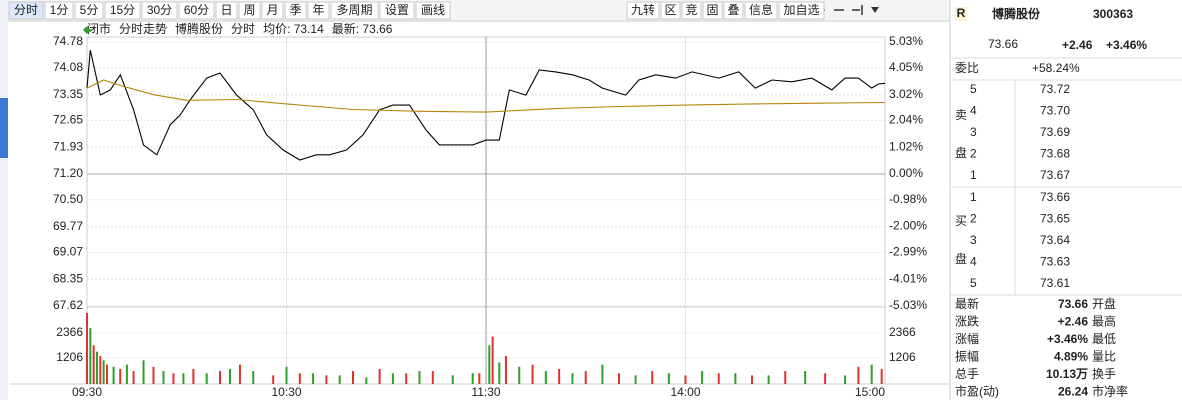 The image size is (1182, 400). What do you see at coordinates (1104, 374) in the screenshot?
I see `stat-label: 换手` at bounding box center [1104, 374].